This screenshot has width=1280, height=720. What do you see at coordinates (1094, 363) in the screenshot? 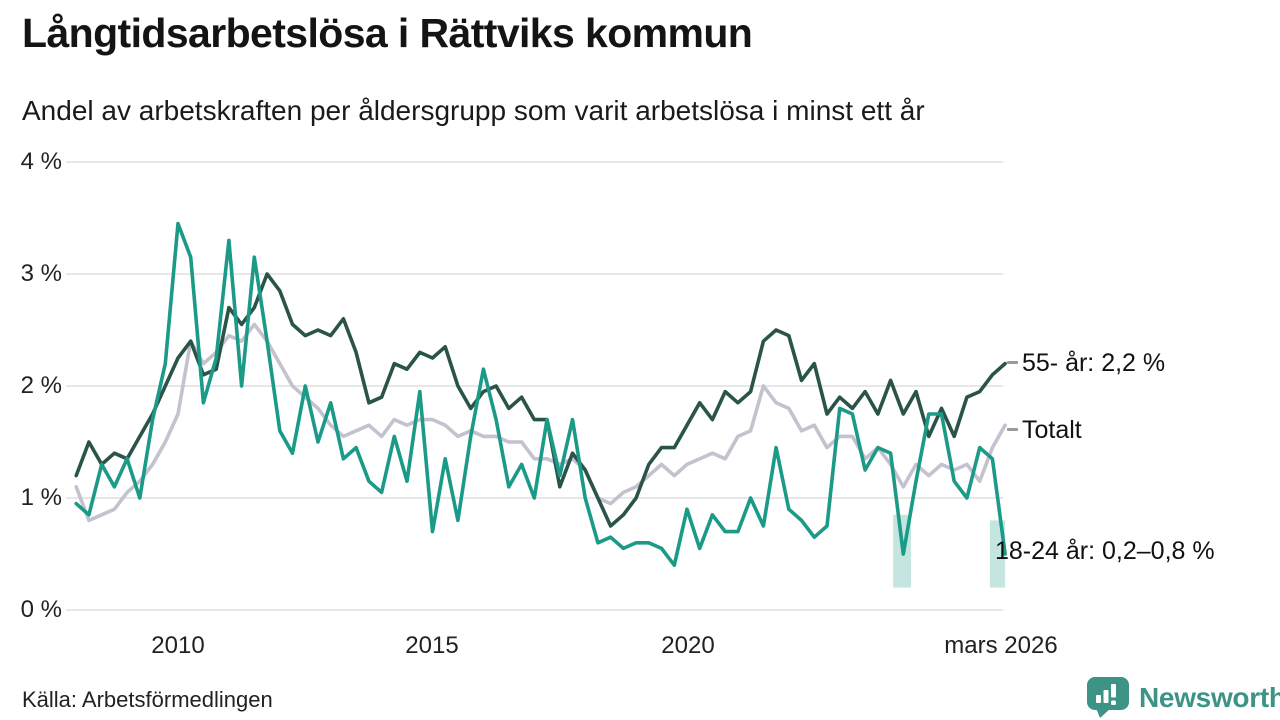
I see `annotation-label-55: 55- år: 2,2 %` at bounding box center [1094, 363].